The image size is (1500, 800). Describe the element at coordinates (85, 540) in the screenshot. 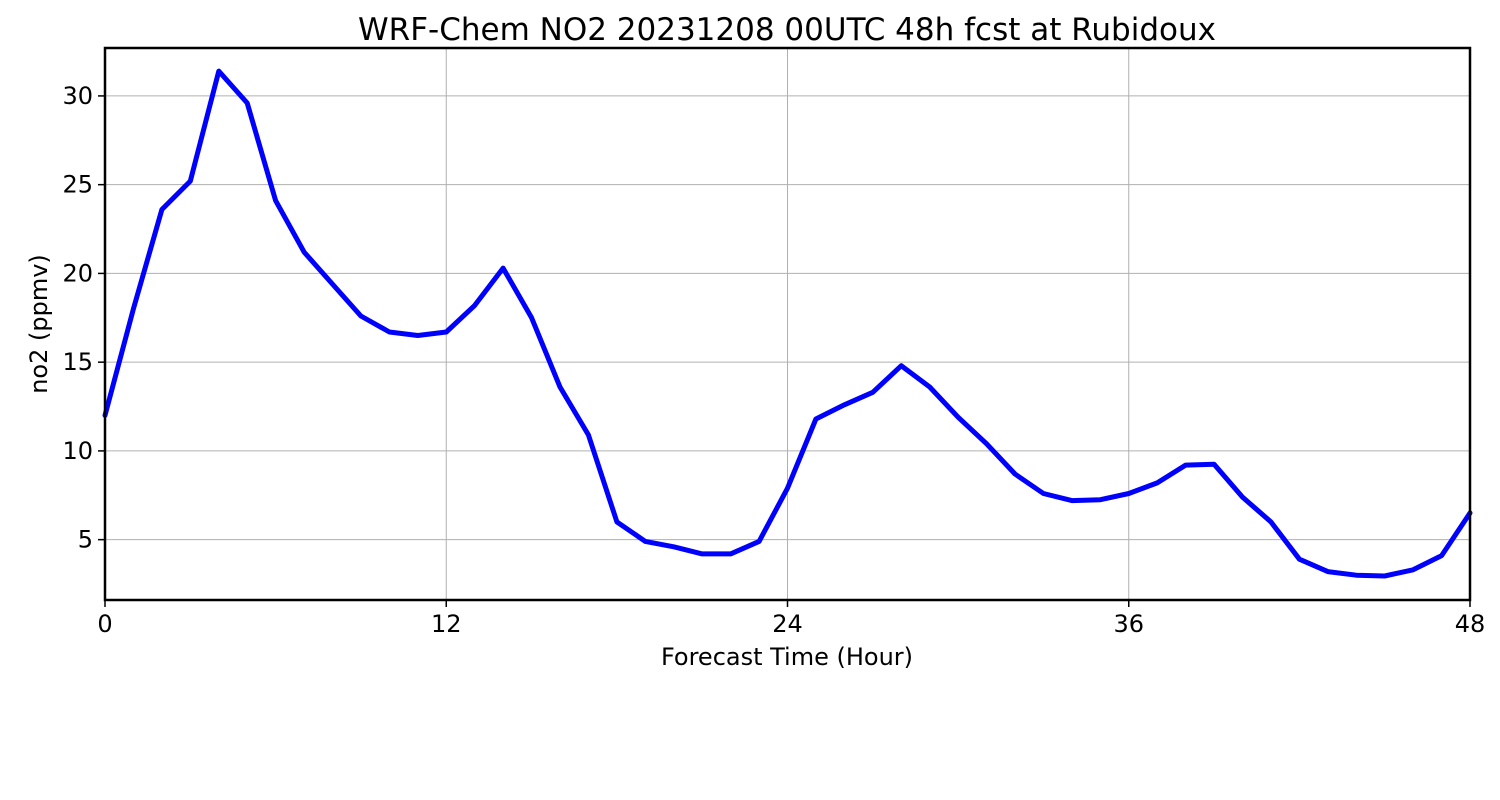

I see `y-tick-label: 5` at that location.